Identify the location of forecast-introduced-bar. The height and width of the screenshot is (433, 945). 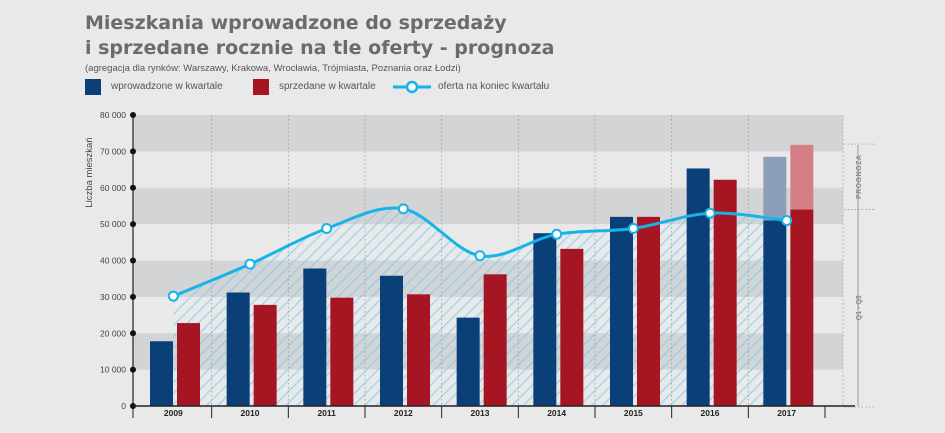
(775, 188).